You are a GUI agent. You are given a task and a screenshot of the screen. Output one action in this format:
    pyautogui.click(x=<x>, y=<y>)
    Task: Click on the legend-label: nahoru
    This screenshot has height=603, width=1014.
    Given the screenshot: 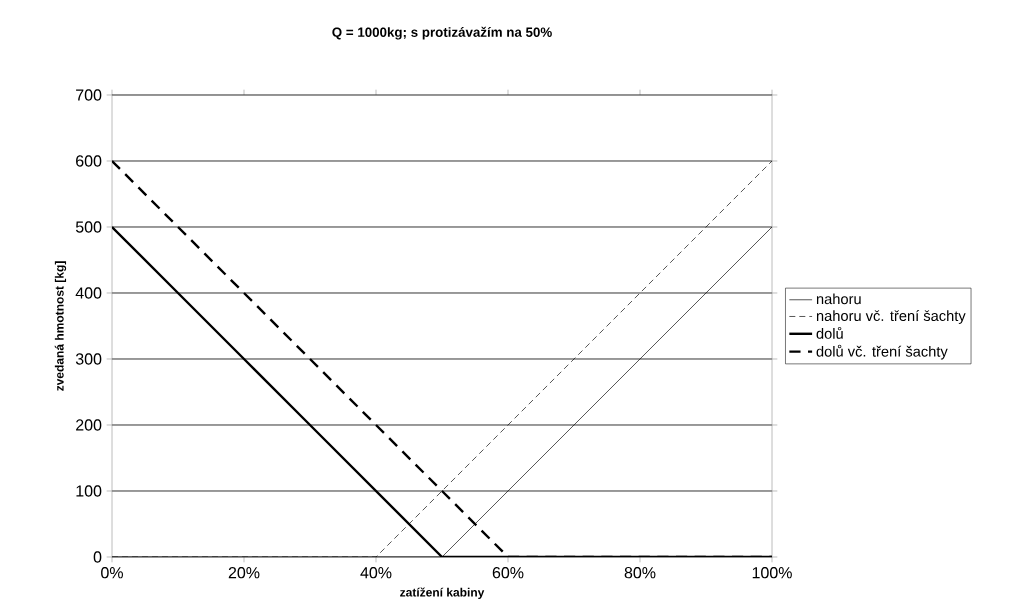 What is the action you would take?
    pyautogui.click(x=838, y=299)
    